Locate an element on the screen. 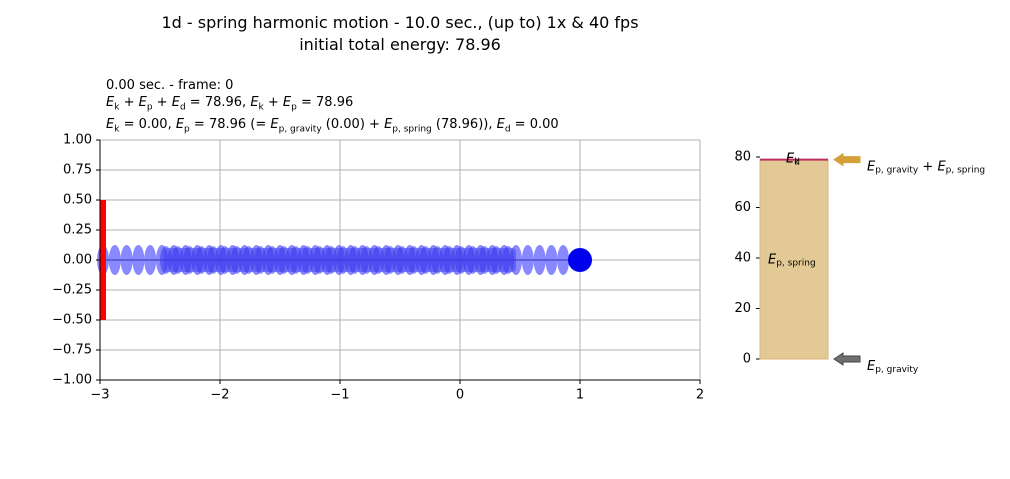 The image size is (1010, 479). ek-value: 0.00 is located at coordinates (153, 124).